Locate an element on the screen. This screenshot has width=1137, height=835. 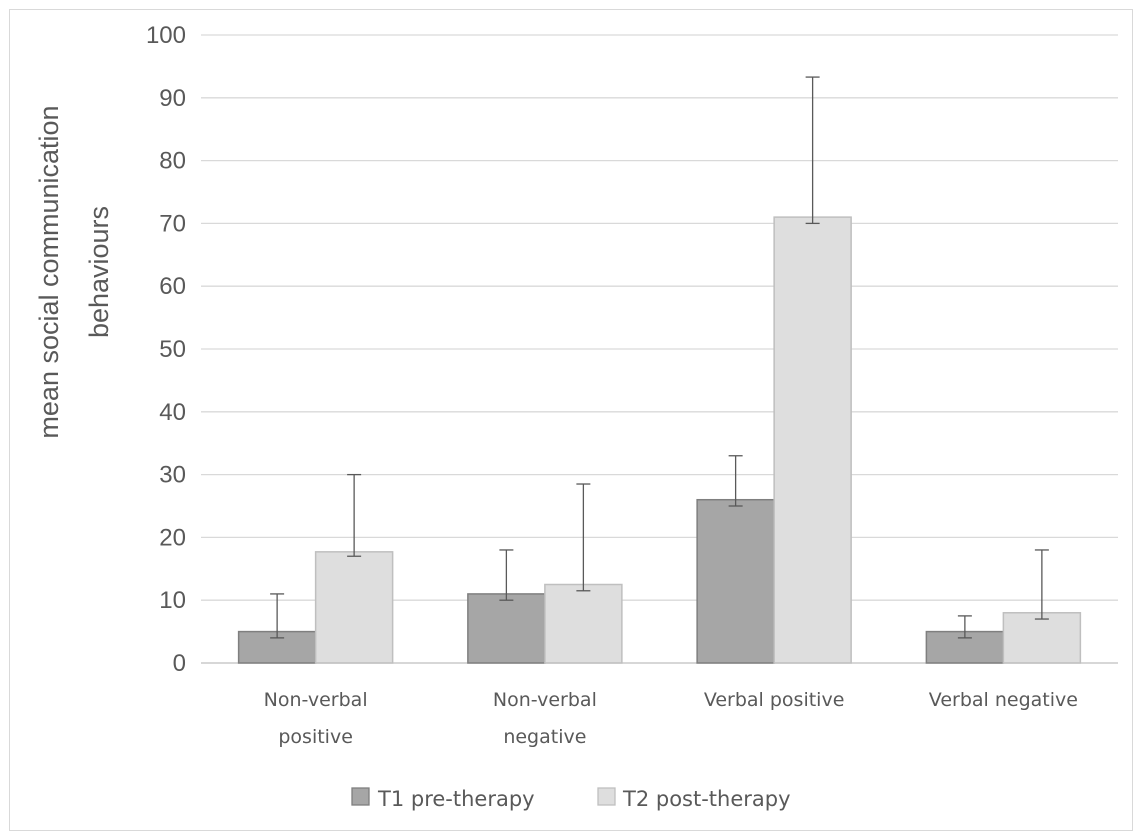
category-label: Verbal positive is located at coordinates (774, 700).